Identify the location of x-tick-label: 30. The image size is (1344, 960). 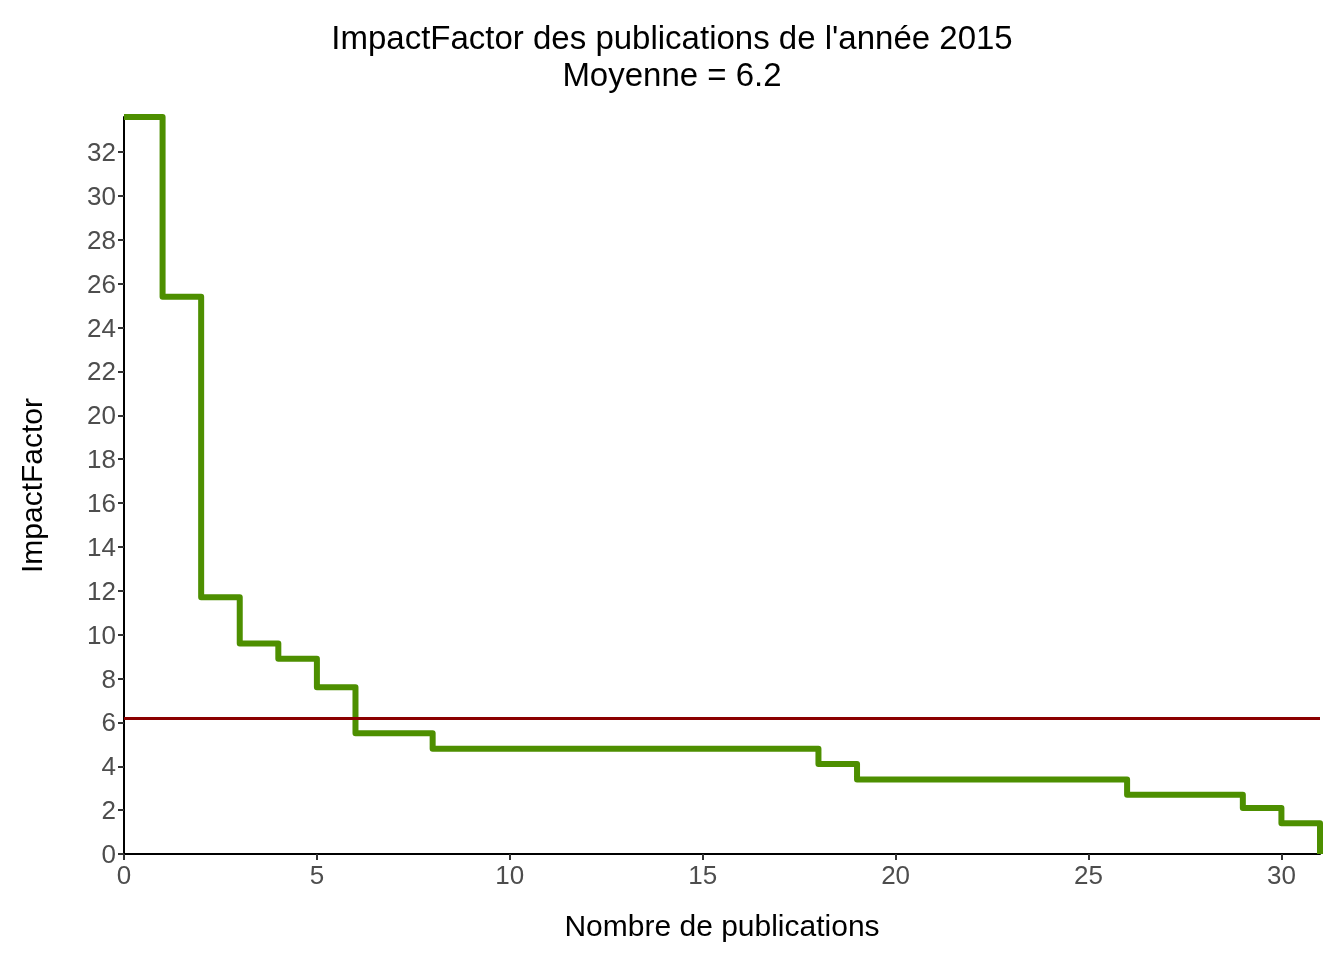
(1281, 875).